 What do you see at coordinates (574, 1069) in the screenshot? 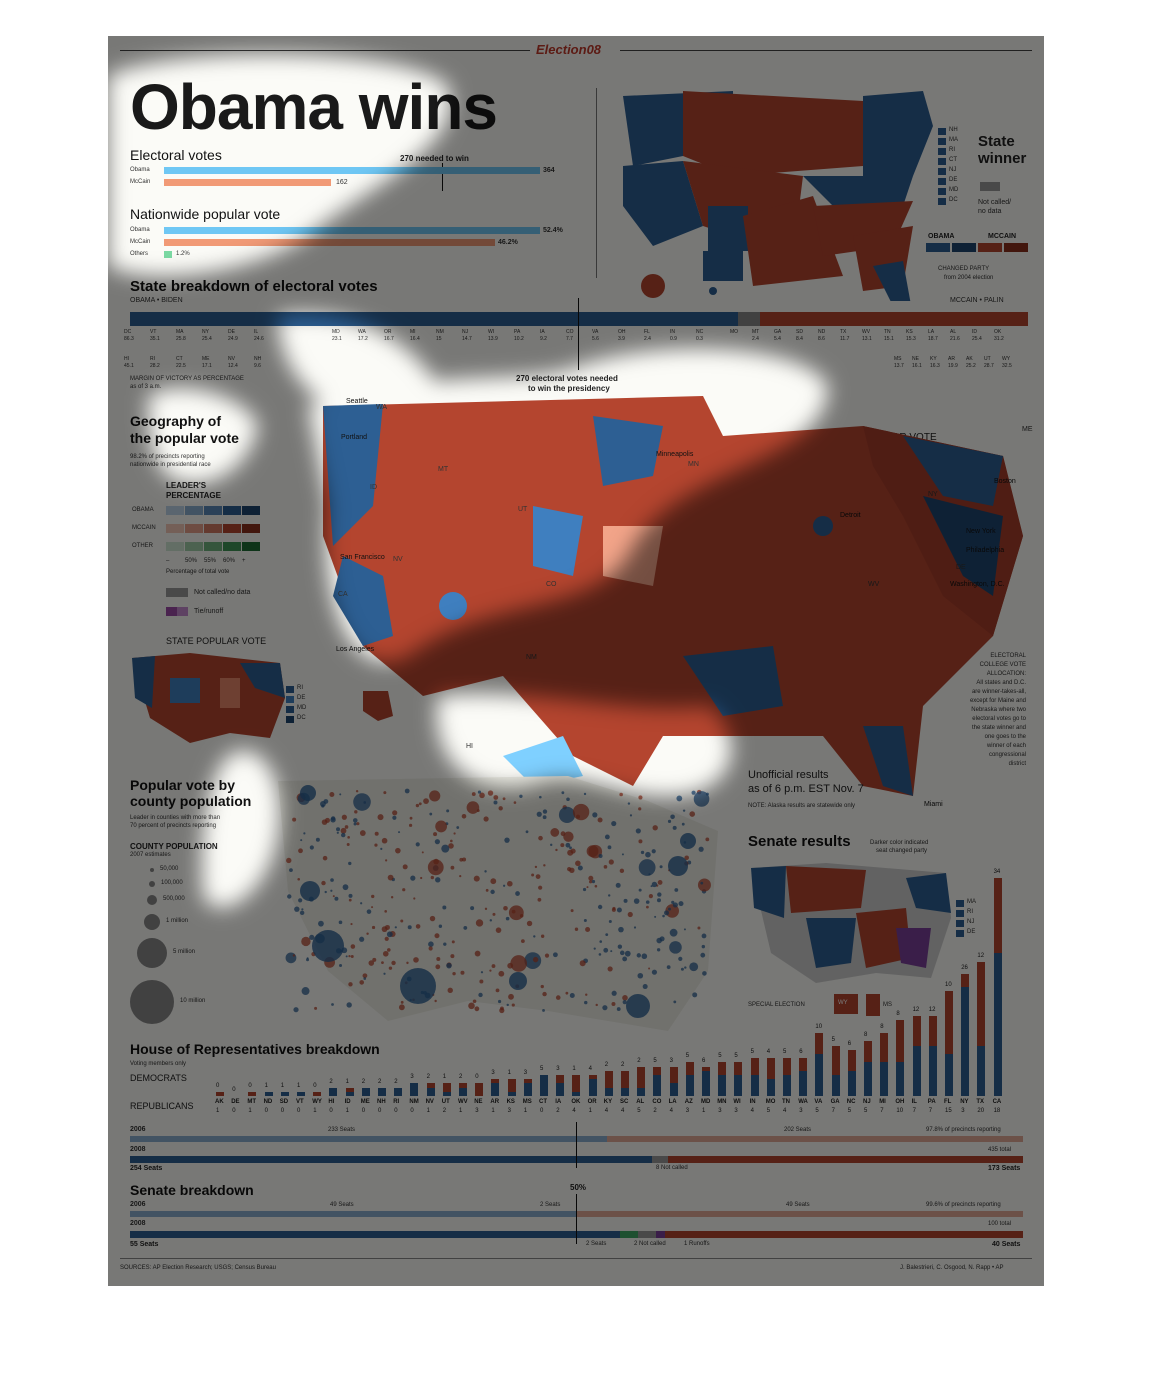
I see `house-dem-count: 1` at bounding box center [574, 1069].